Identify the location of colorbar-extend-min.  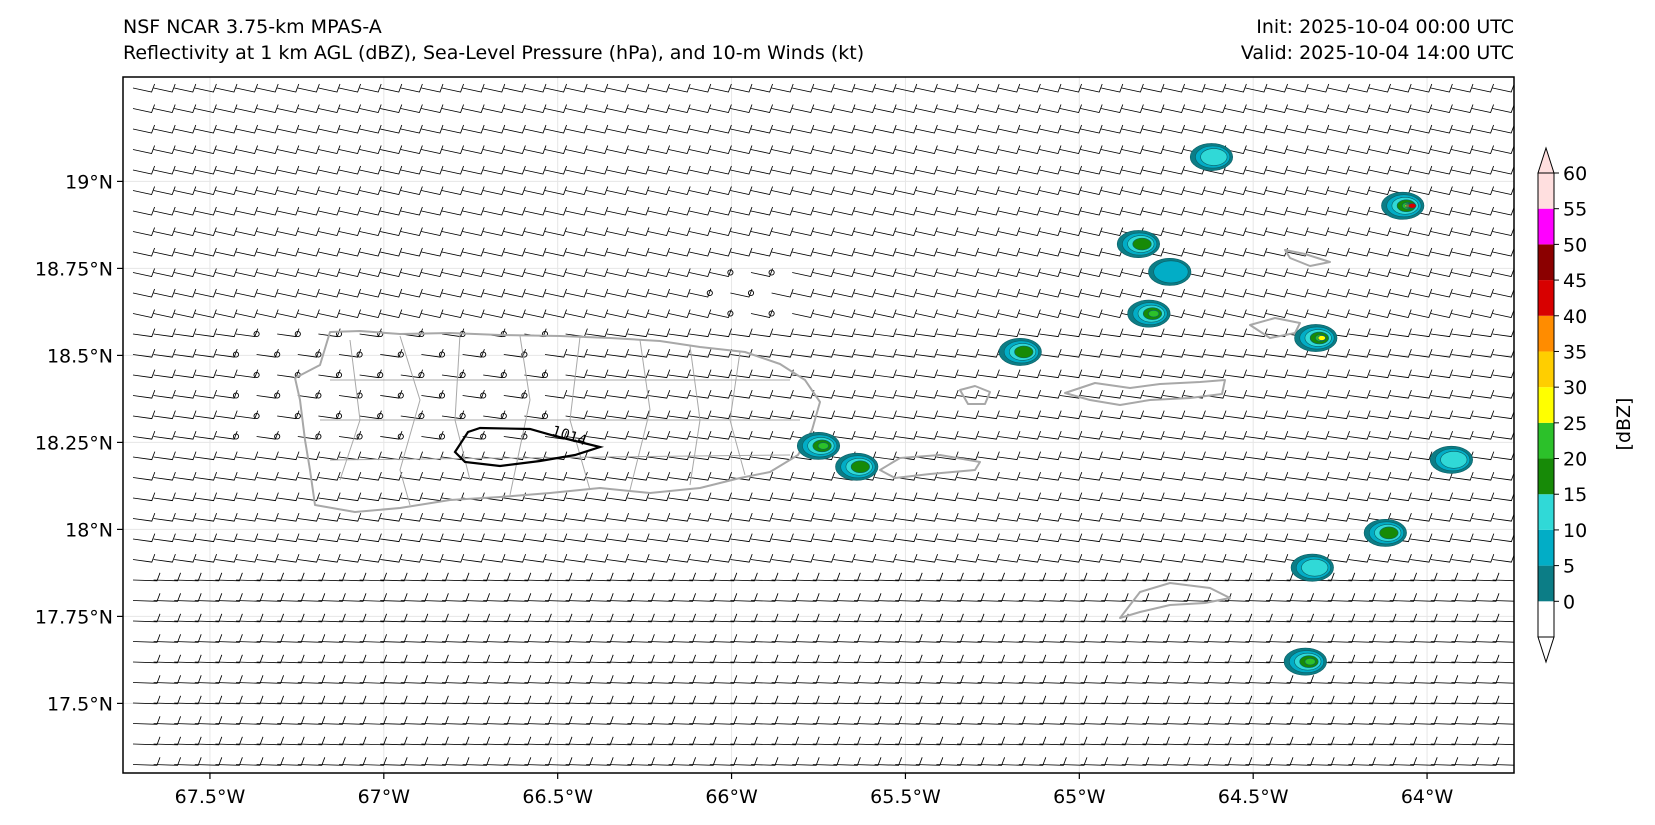
(1546, 650).